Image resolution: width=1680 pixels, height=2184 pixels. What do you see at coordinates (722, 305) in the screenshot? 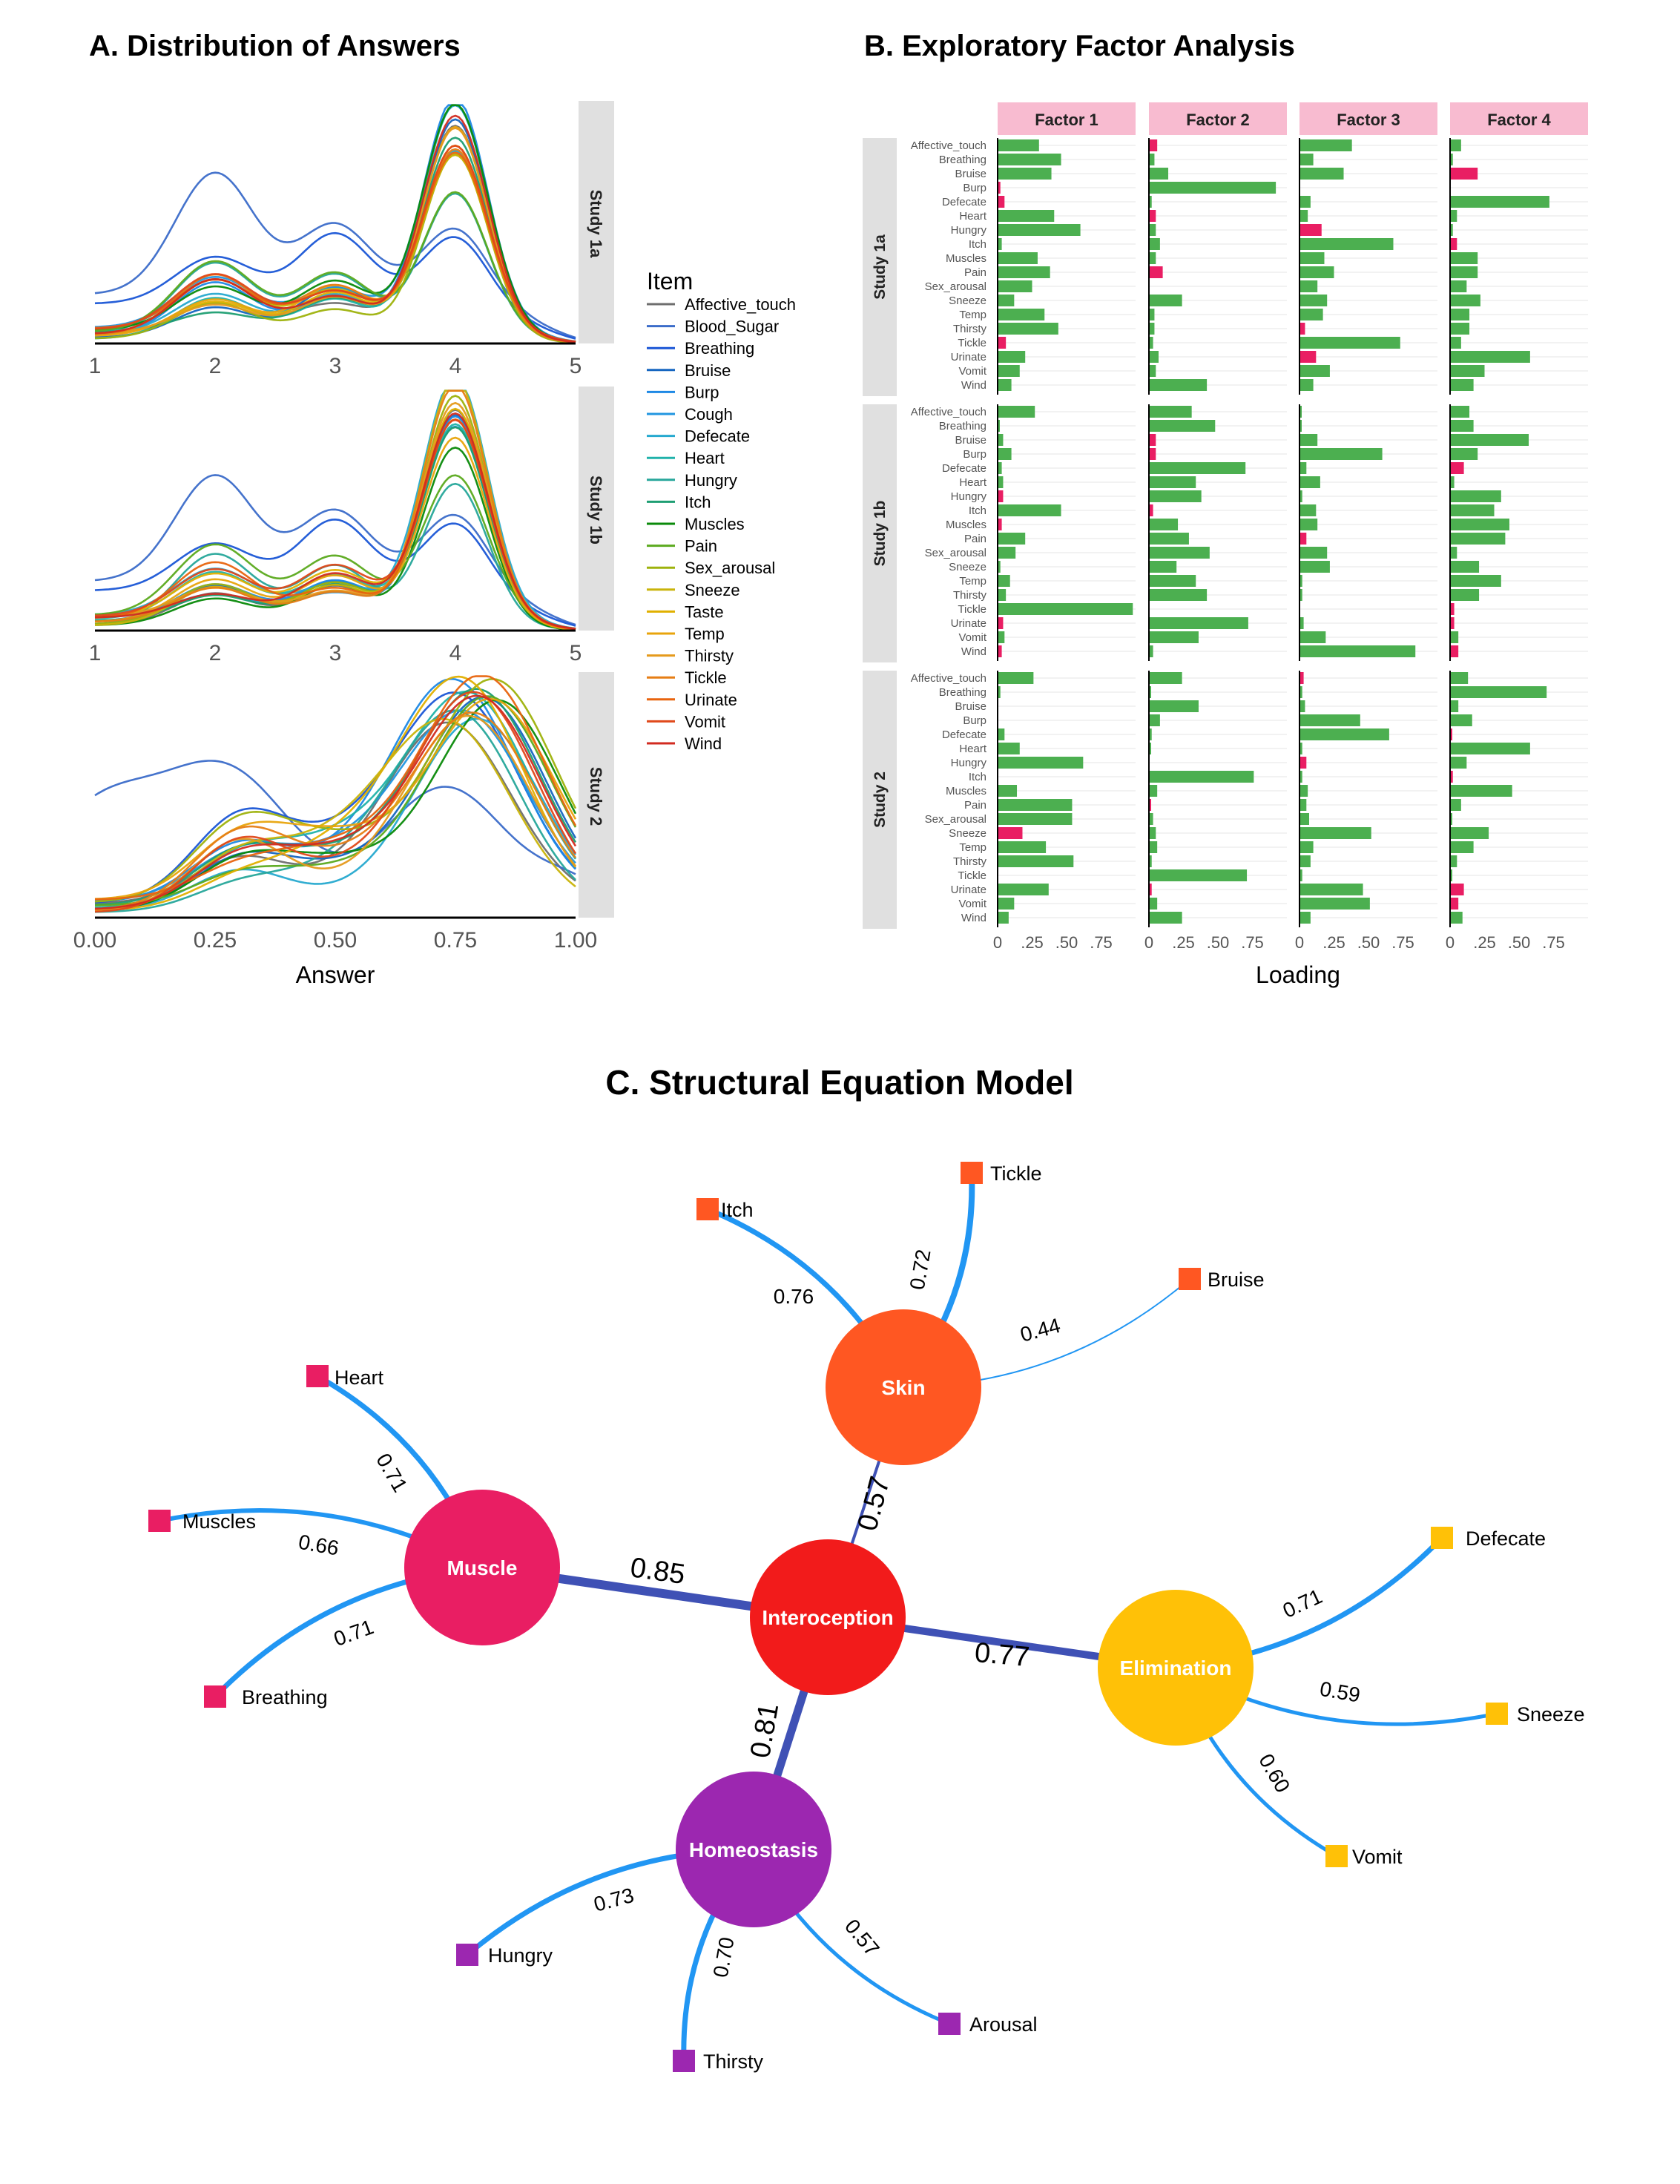
I see `legend-item: Affective_touch` at bounding box center [722, 305].